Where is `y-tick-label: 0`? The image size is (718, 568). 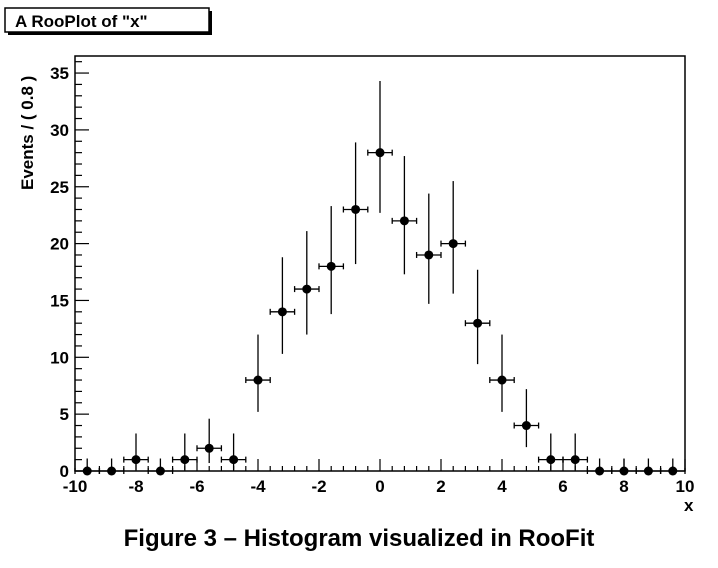 y-tick-label: 0 is located at coordinates (64, 471).